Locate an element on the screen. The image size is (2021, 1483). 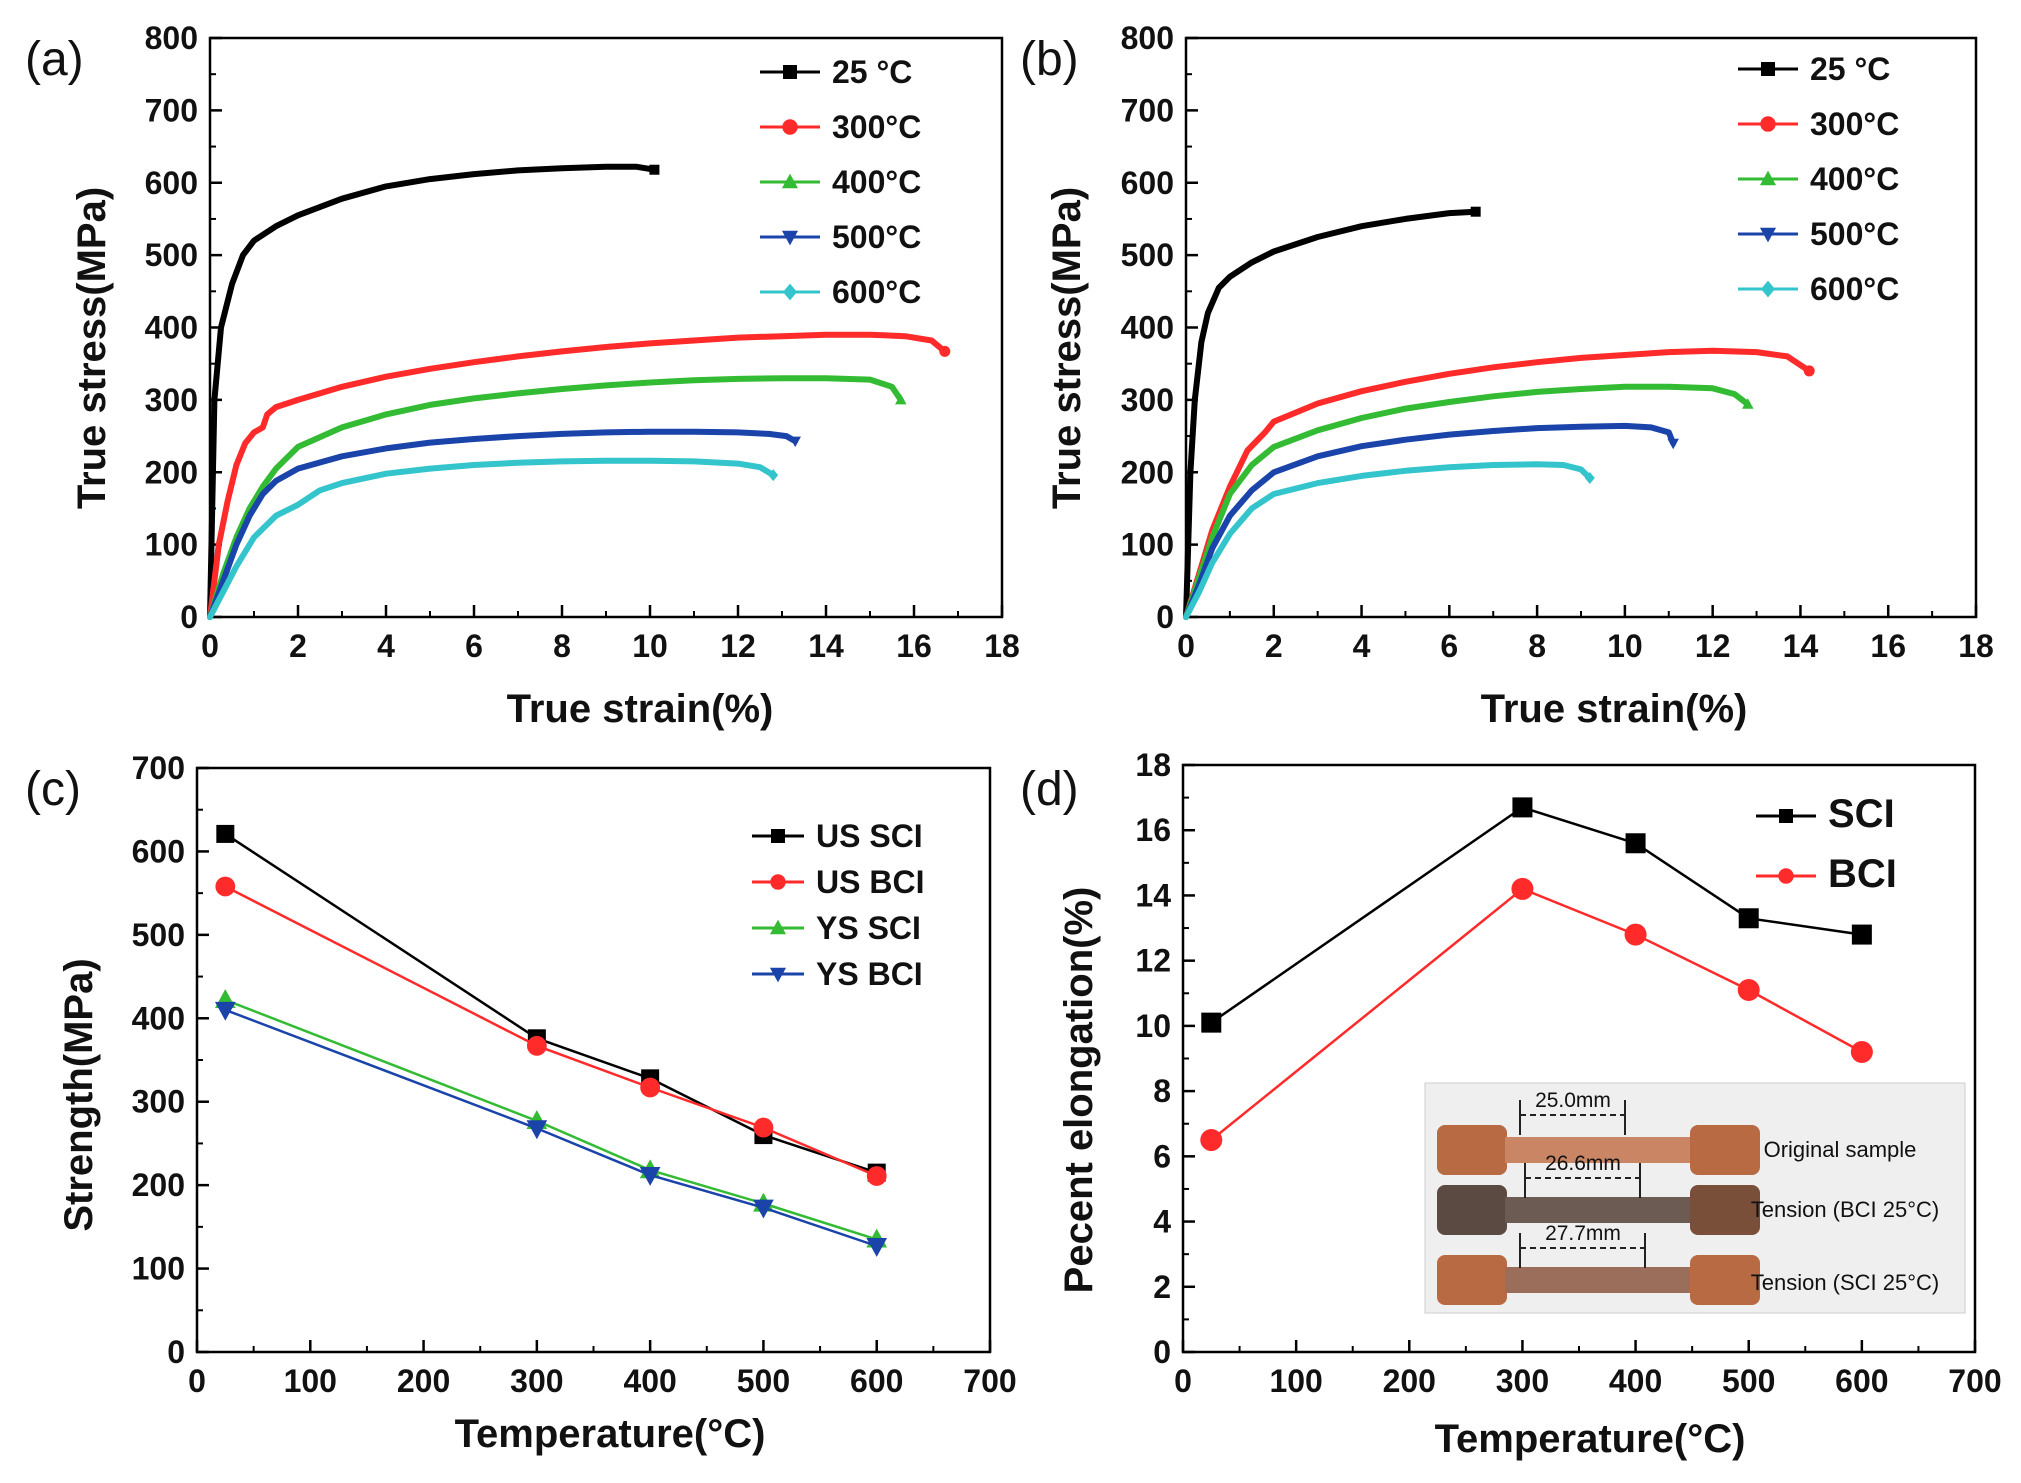
y-axis-title-a: True stress(MPa) is located at coordinates (92, 348).